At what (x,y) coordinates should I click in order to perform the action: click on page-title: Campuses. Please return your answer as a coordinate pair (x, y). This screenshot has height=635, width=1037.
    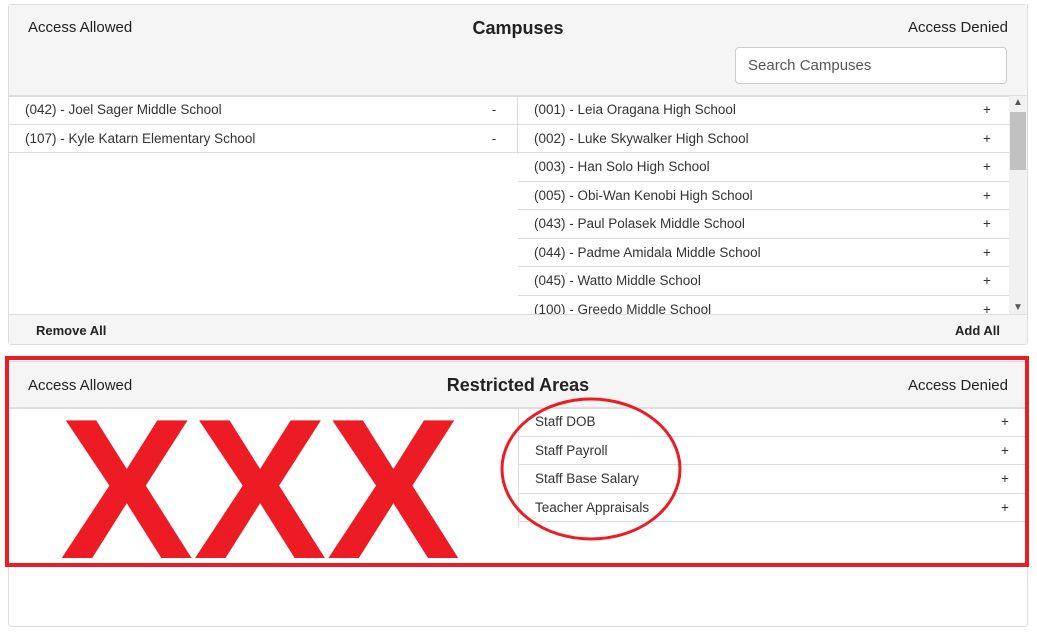
    Looking at the image, I should click on (518, 28).